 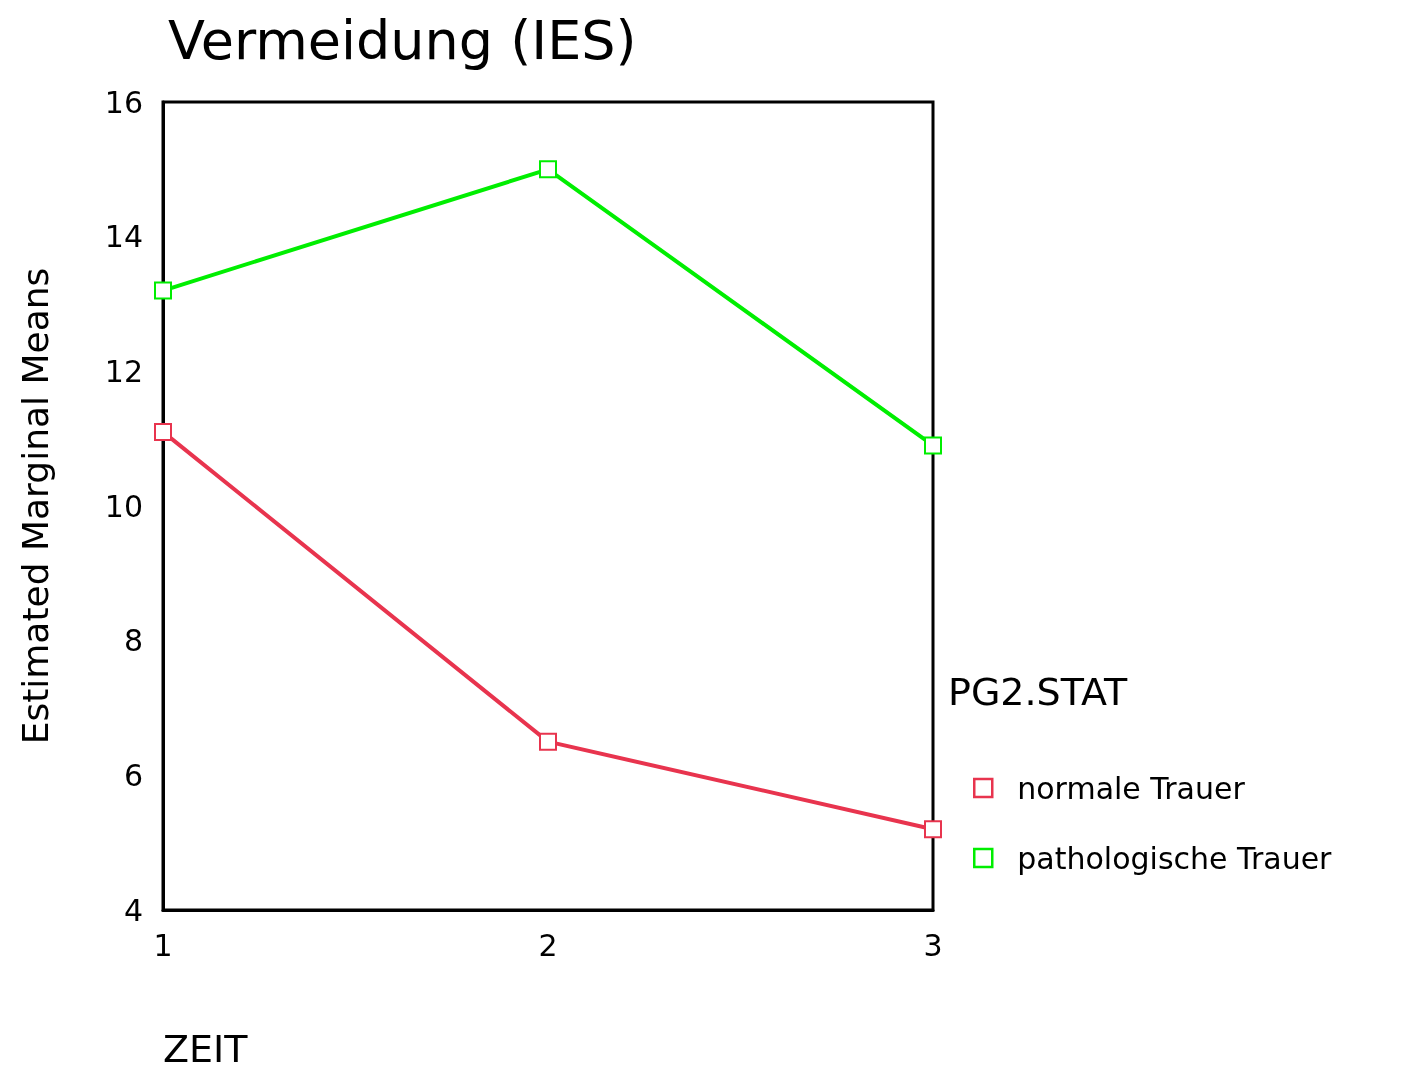 What do you see at coordinates (35, 506) in the screenshot?
I see `y-axis-title: Estimated Marginal Means` at bounding box center [35, 506].